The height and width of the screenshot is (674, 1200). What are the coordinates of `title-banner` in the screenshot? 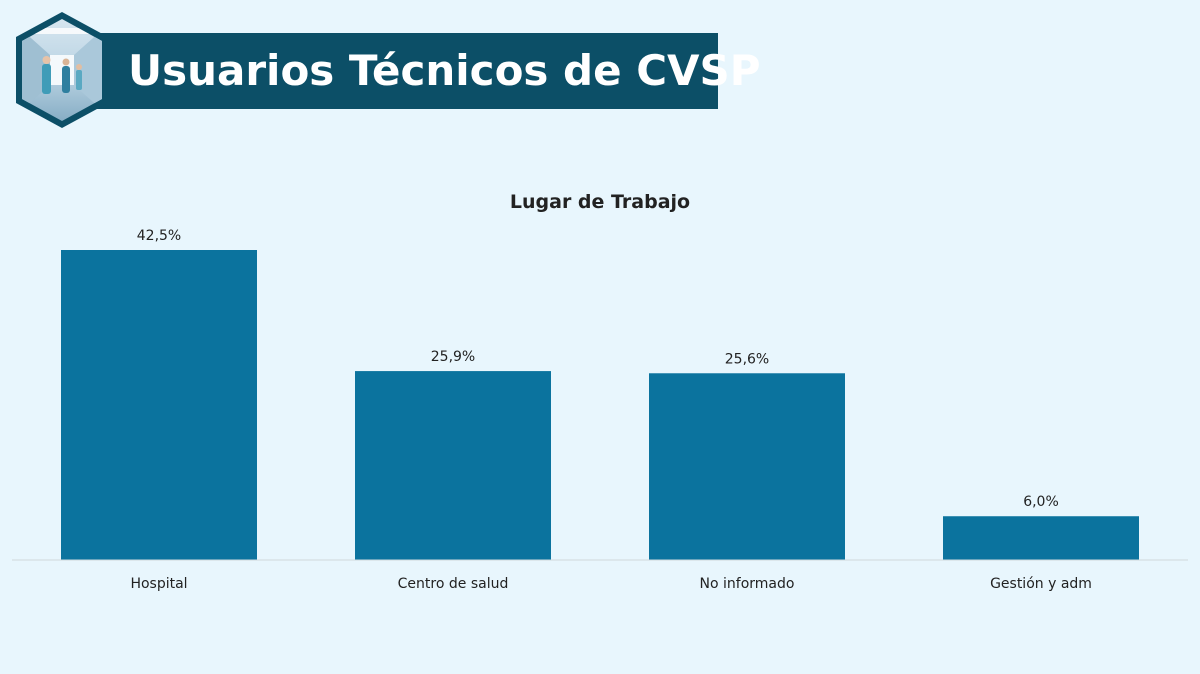 It's located at (387, 71).